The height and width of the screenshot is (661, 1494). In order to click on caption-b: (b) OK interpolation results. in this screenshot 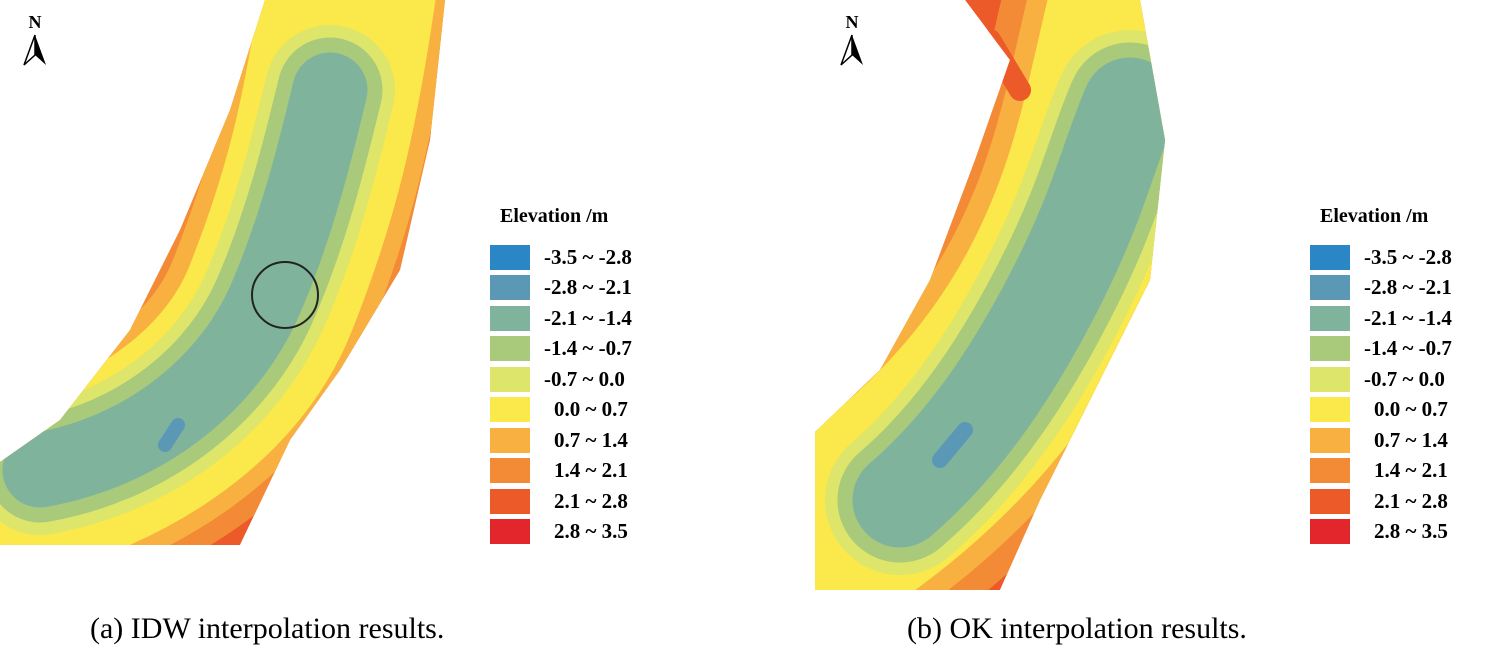, I will do `click(1077, 628)`.